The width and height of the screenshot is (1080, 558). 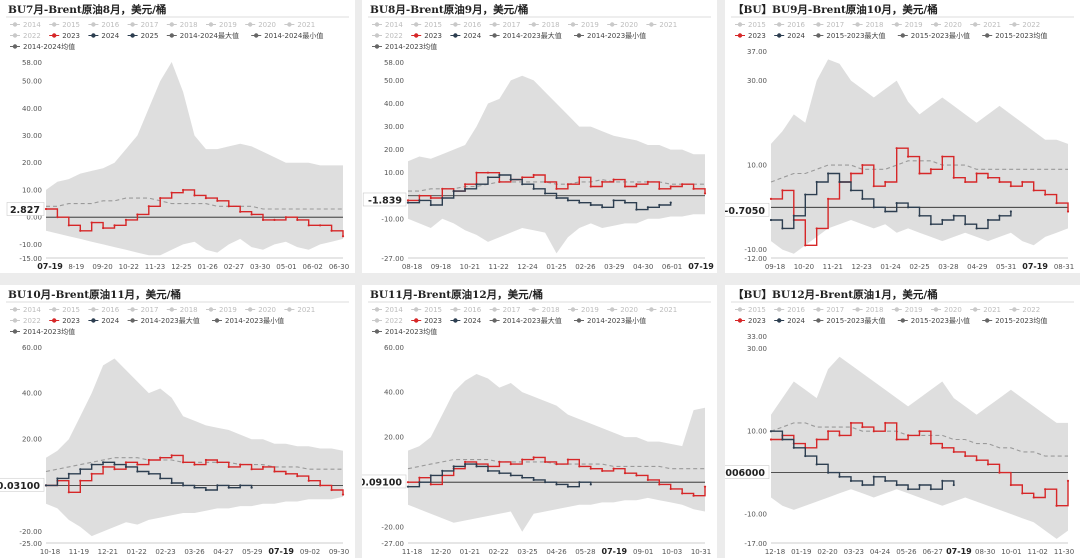 What do you see at coordinates (755, 544) in the screenshot?
I see `y-bottom-label: -17.00` at bounding box center [755, 544].